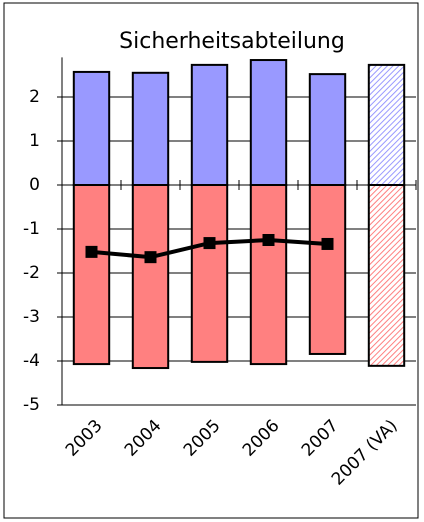 The height and width of the screenshot is (522, 424). Describe the element at coordinates (31, 273) in the screenshot. I see `y-tick-label: -2` at that location.